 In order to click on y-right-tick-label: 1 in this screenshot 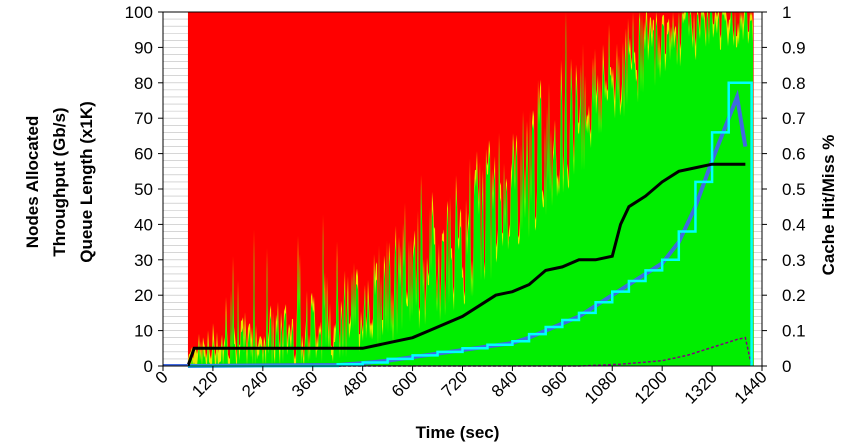, I will do `click(786, 12)`.